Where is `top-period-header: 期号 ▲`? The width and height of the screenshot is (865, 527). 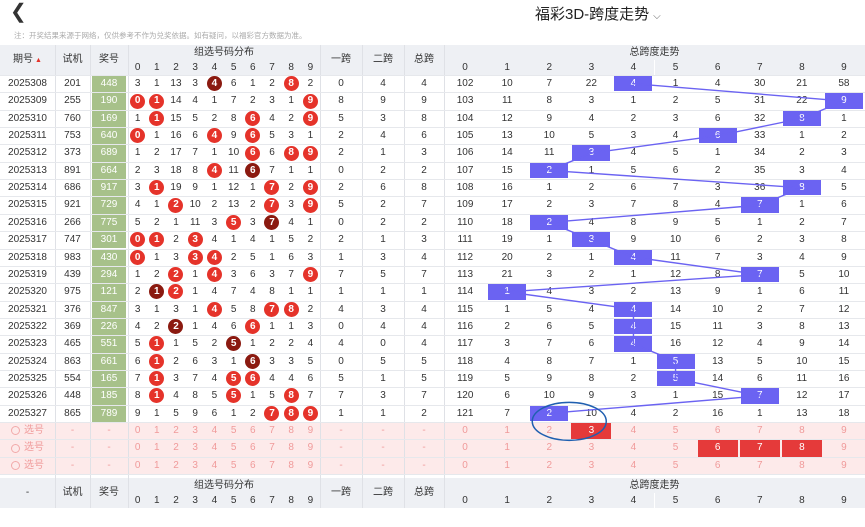
top-period-header: 期号 ▲ is located at coordinates (27, 60).